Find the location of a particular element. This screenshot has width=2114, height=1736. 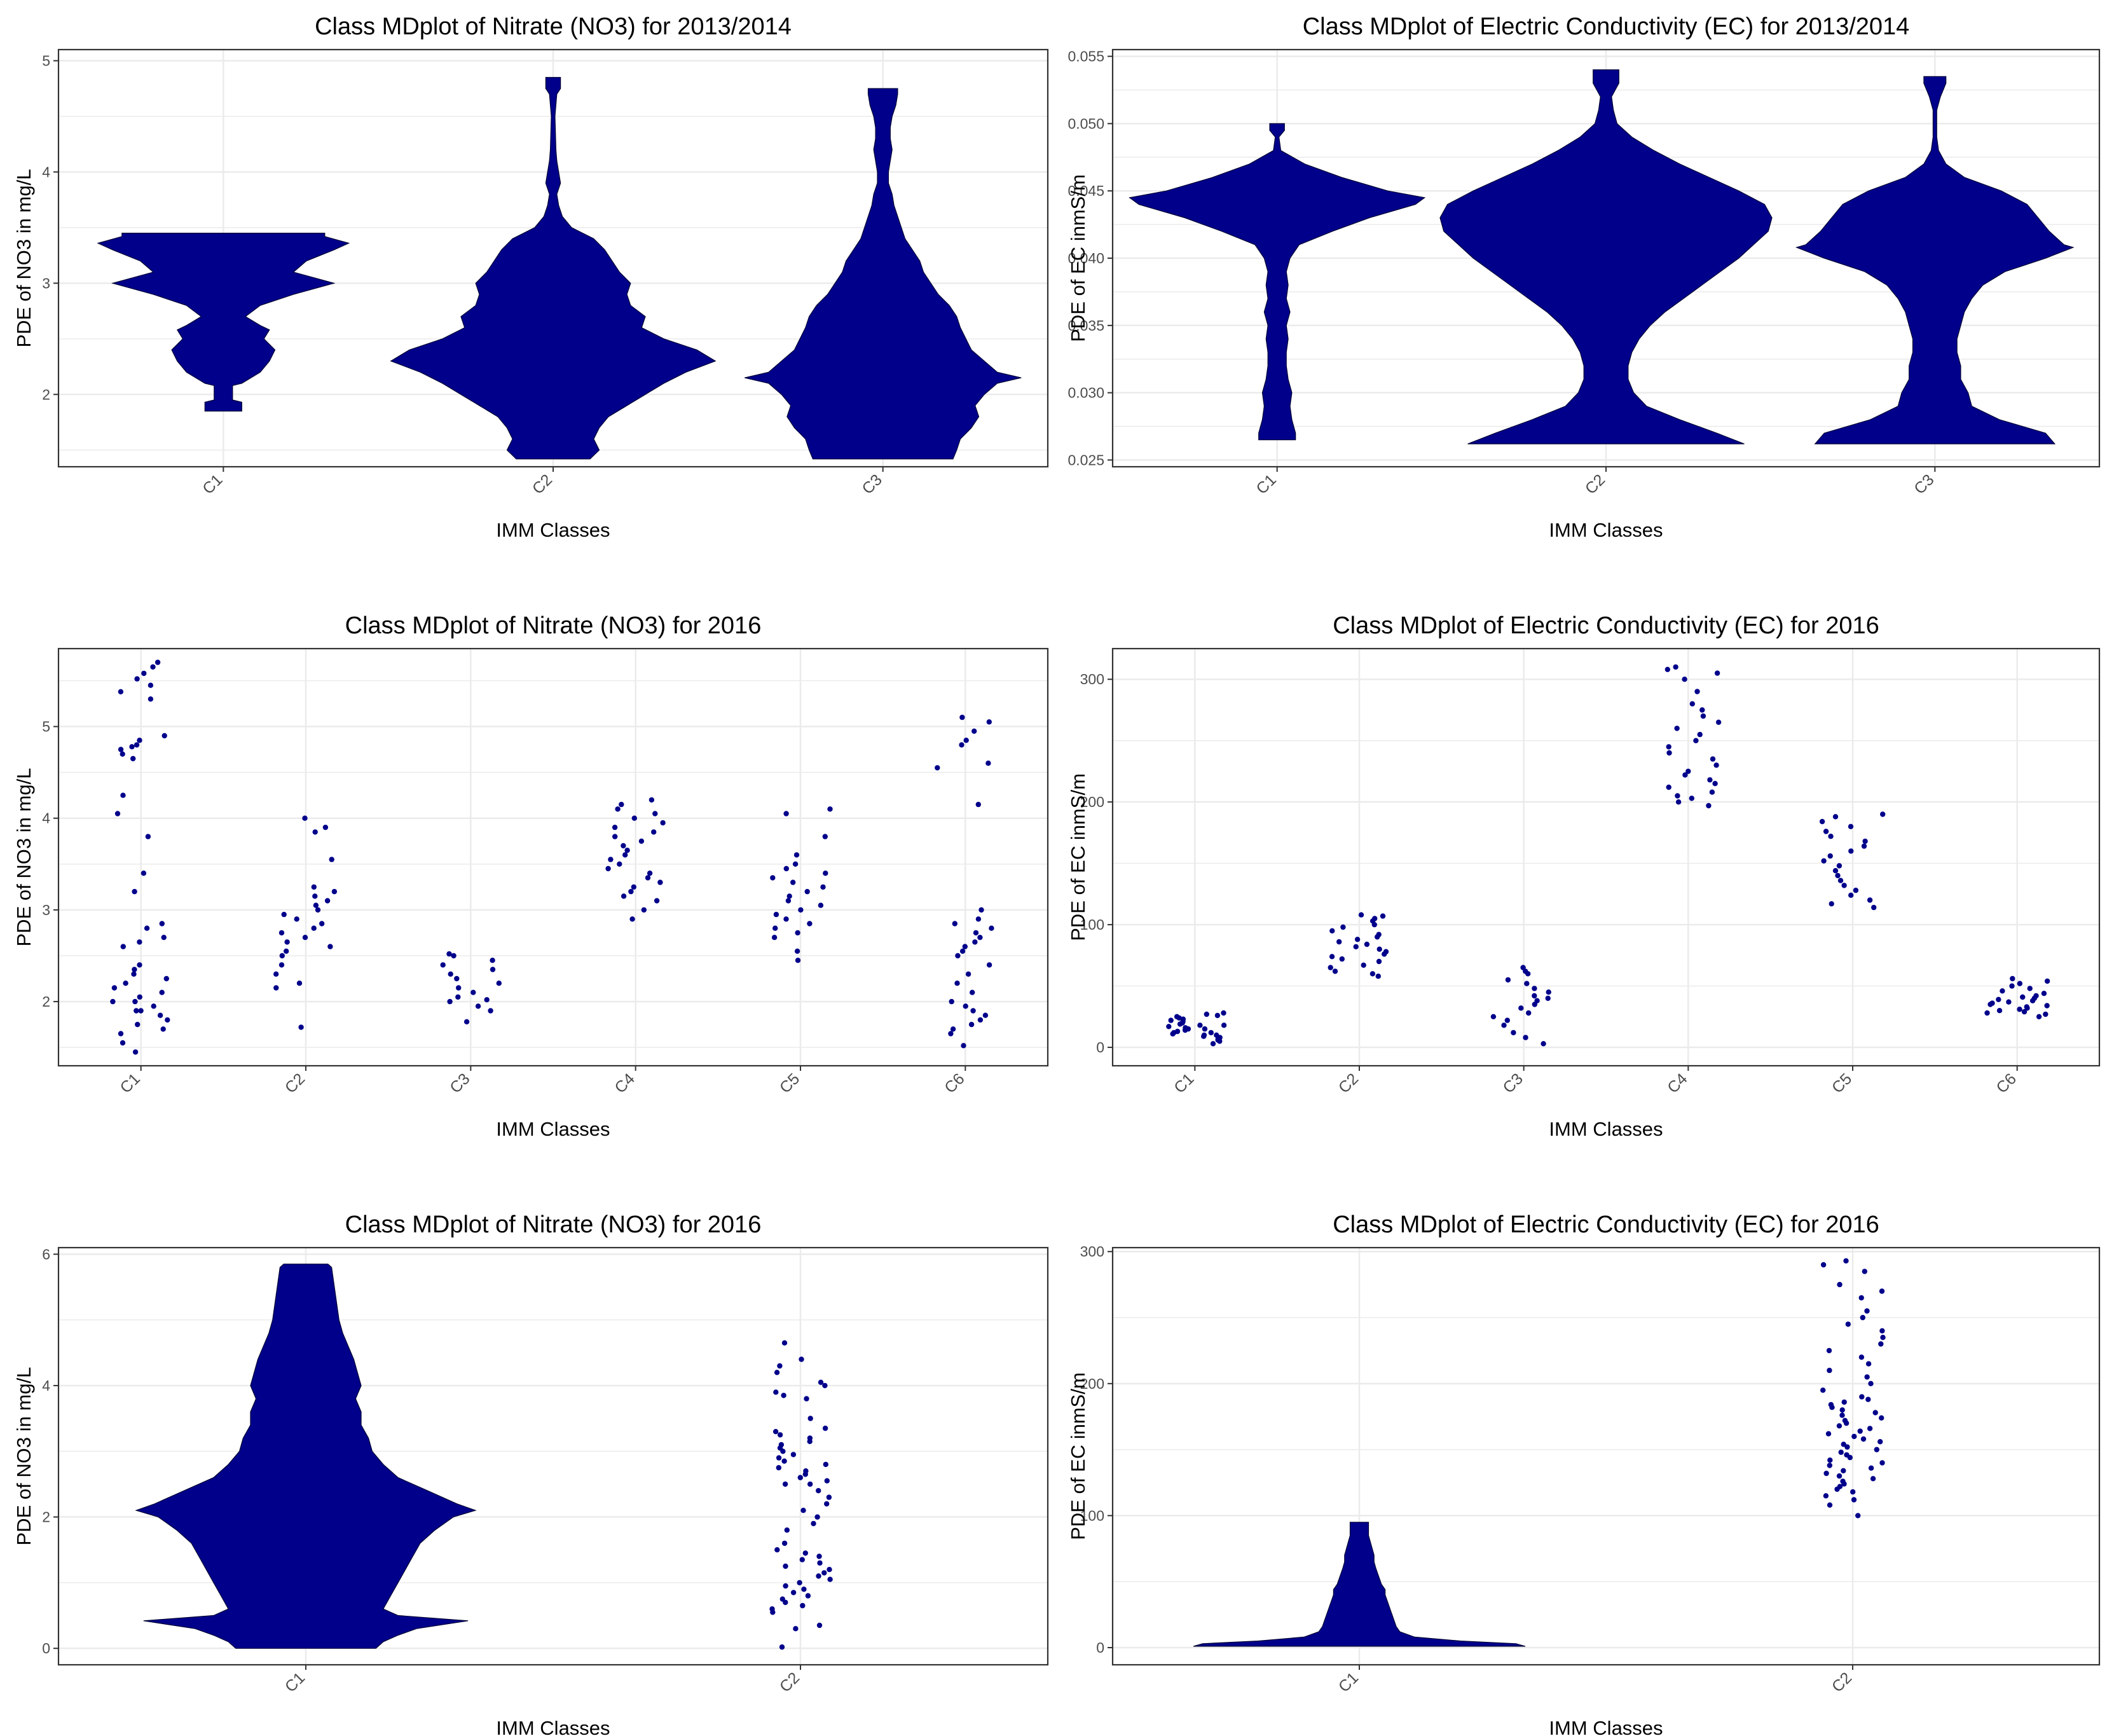

y-tick-label: 100 is located at coordinates (1092, 924).